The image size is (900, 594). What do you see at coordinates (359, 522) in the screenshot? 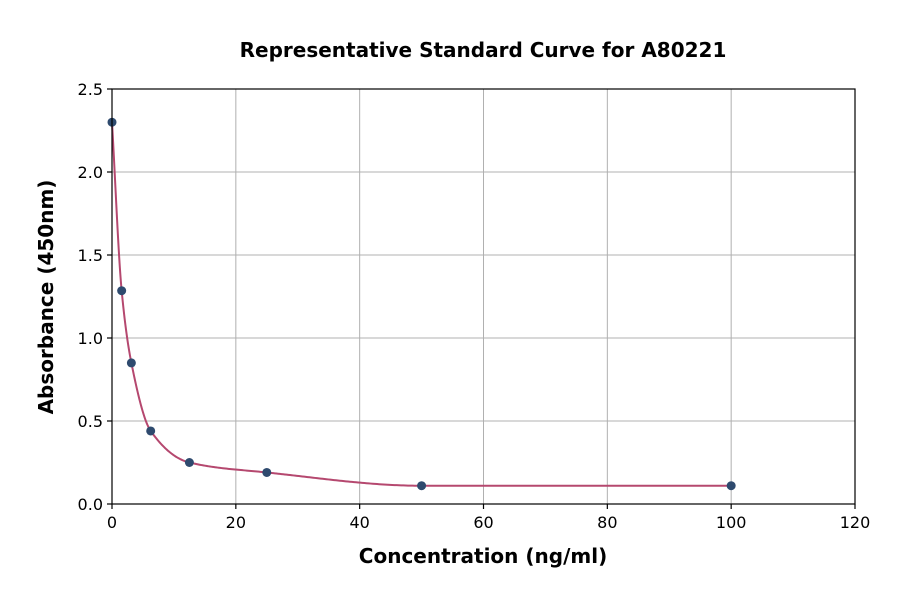
I see `x-tick-label: 40` at bounding box center [359, 522].